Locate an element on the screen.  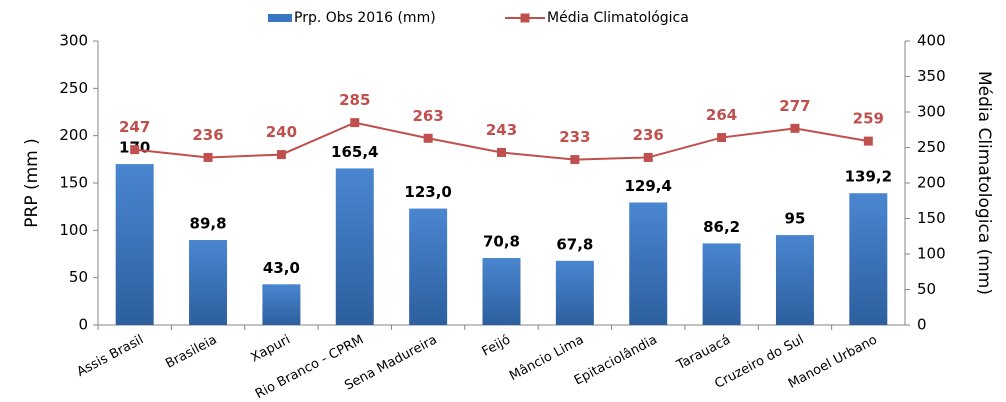
value-label: 67,8 is located at coordinates (574, 244).